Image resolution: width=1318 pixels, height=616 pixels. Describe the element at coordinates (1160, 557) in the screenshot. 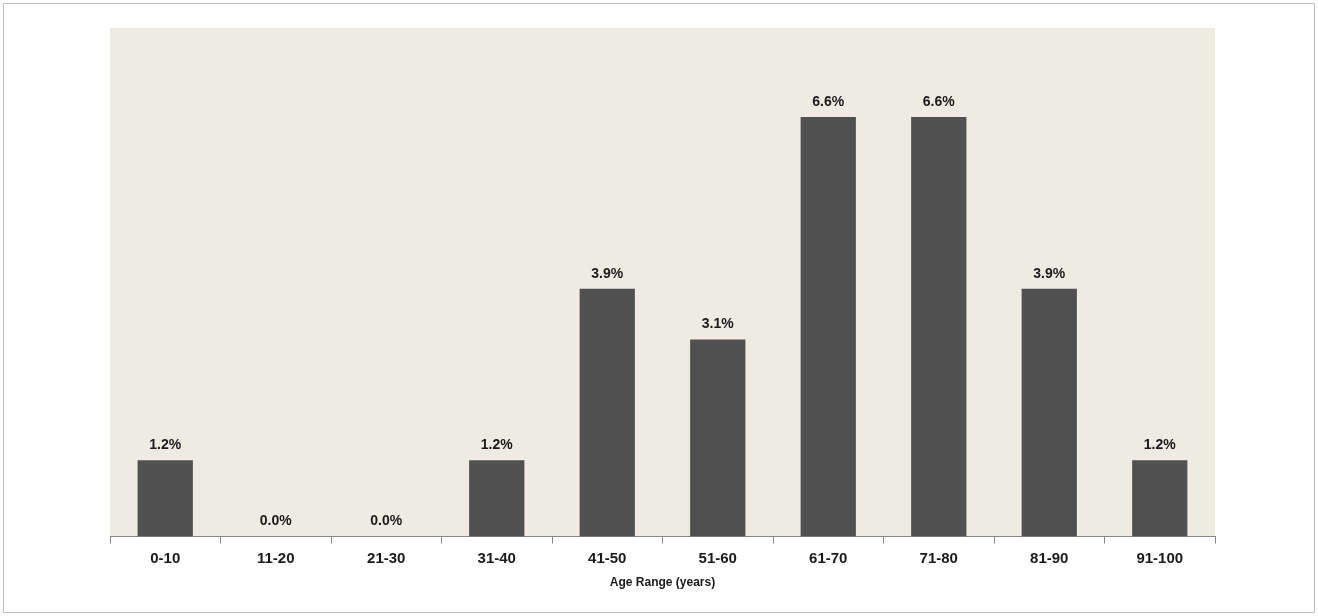

I see `x-tick-label: 91-100` at that location.